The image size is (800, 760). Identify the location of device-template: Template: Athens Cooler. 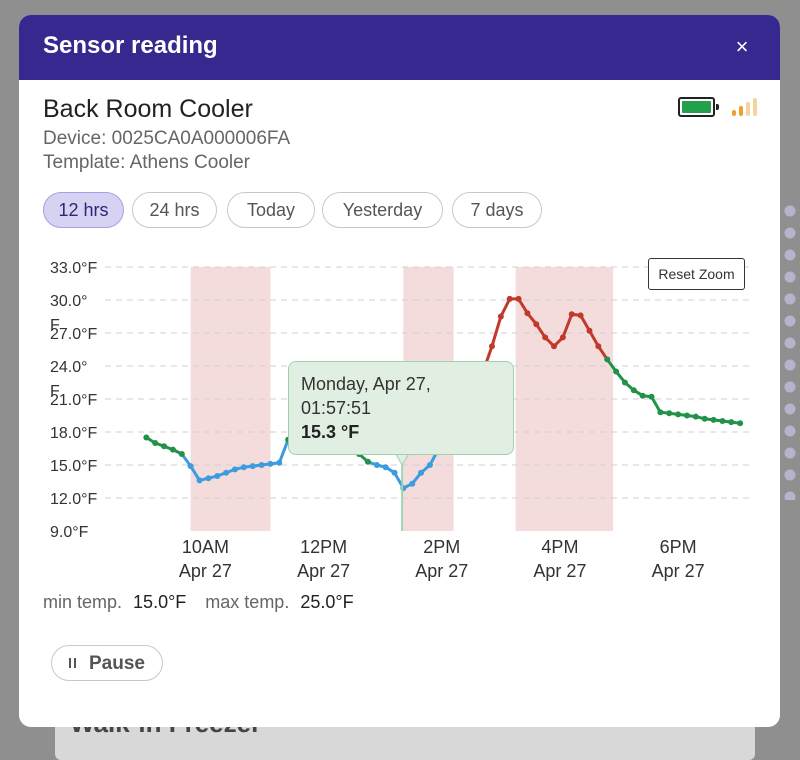
(147, 162).